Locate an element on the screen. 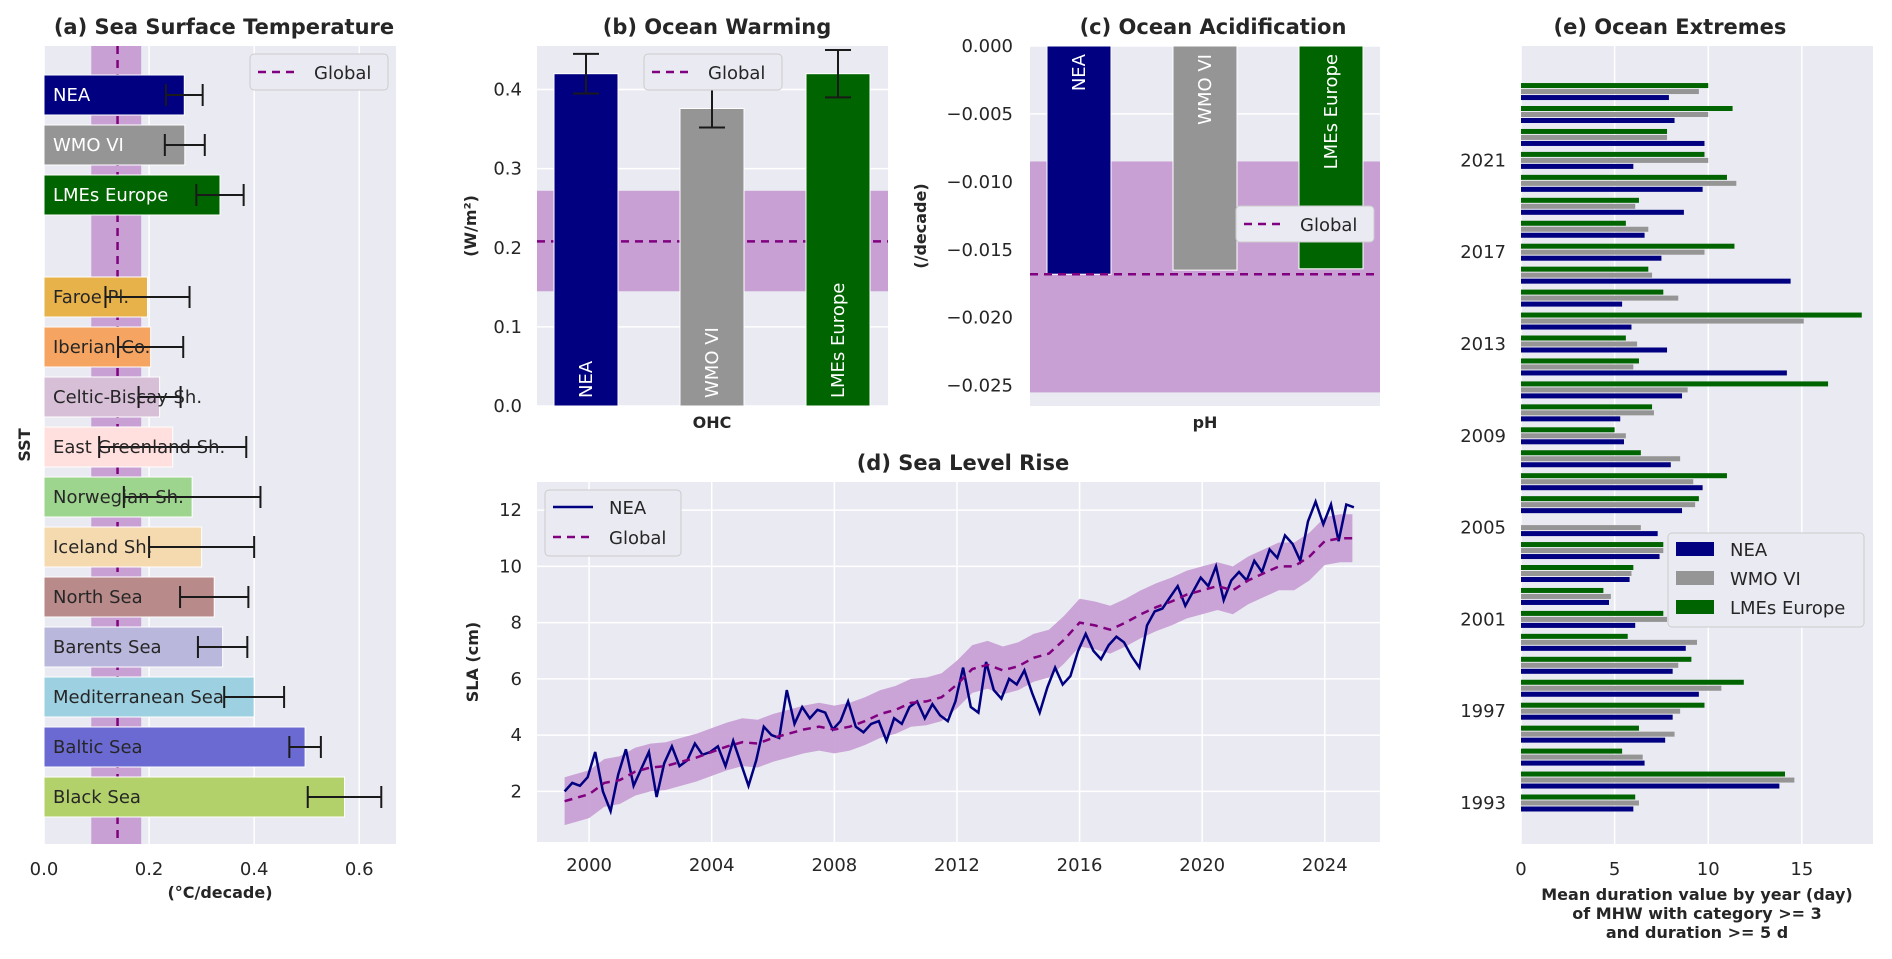  x-tick-label: 2020 is located at coordinates (1202, 865).